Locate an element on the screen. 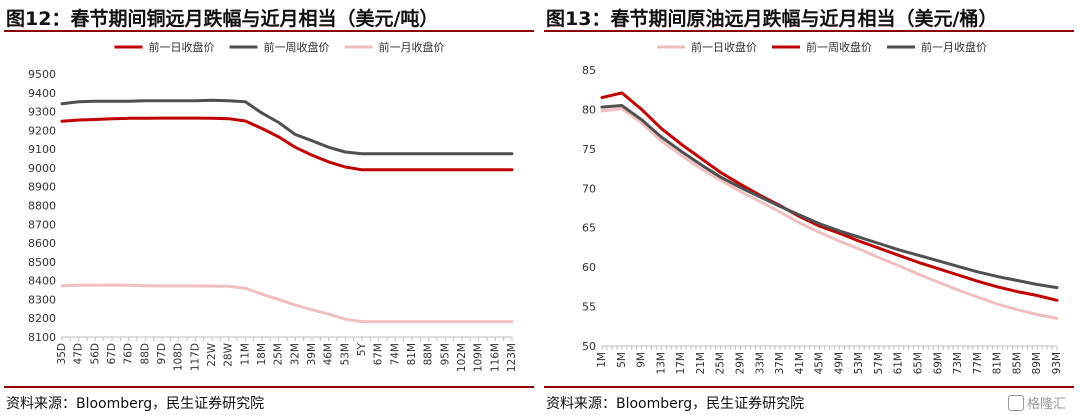  watermark: 格隆汇 is located at coordinates (1036, 402).